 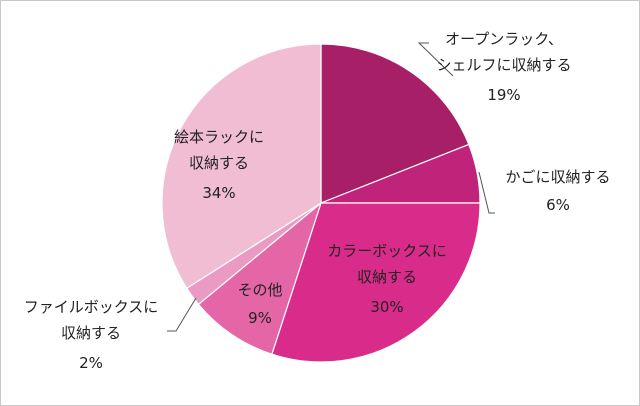 I want to click on data-label-5: 2%, so click(x=91, y=363).